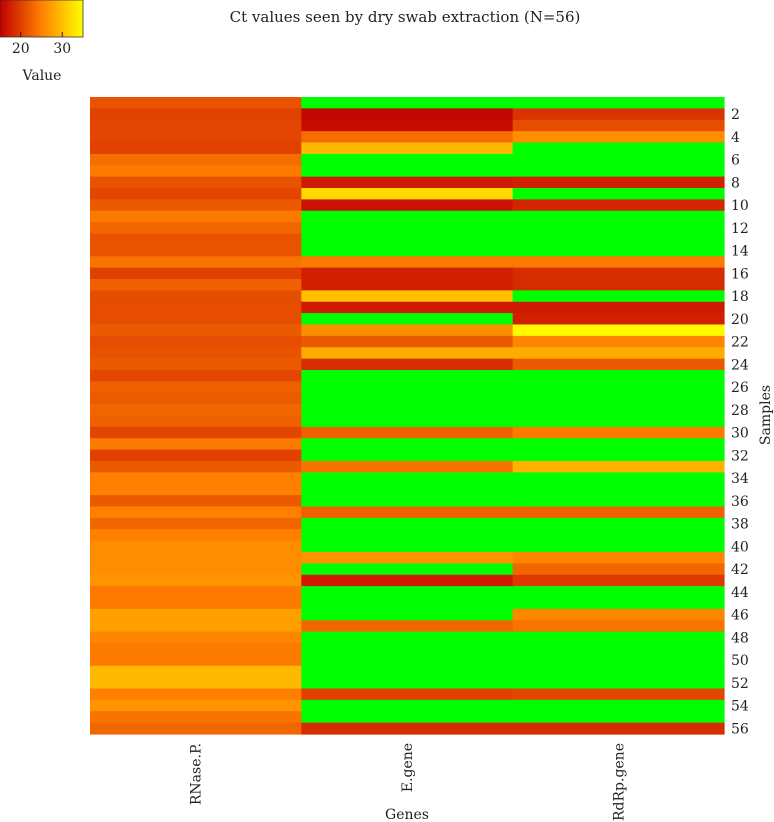 Image resolution: width=774 pixels, height=822 pixels. Describe the element at coordinates (740, 547) in the screenshot. I see `y-tick-label: 40` at that location.